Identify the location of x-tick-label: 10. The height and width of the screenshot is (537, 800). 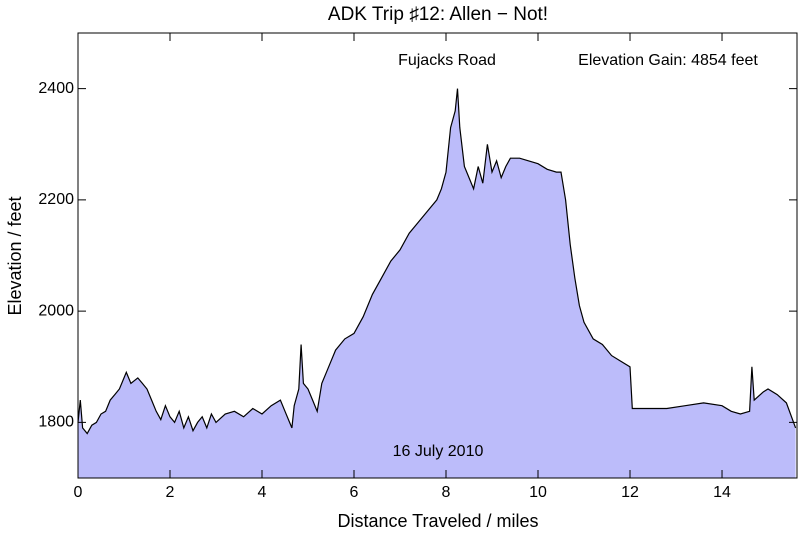
(538, 492).